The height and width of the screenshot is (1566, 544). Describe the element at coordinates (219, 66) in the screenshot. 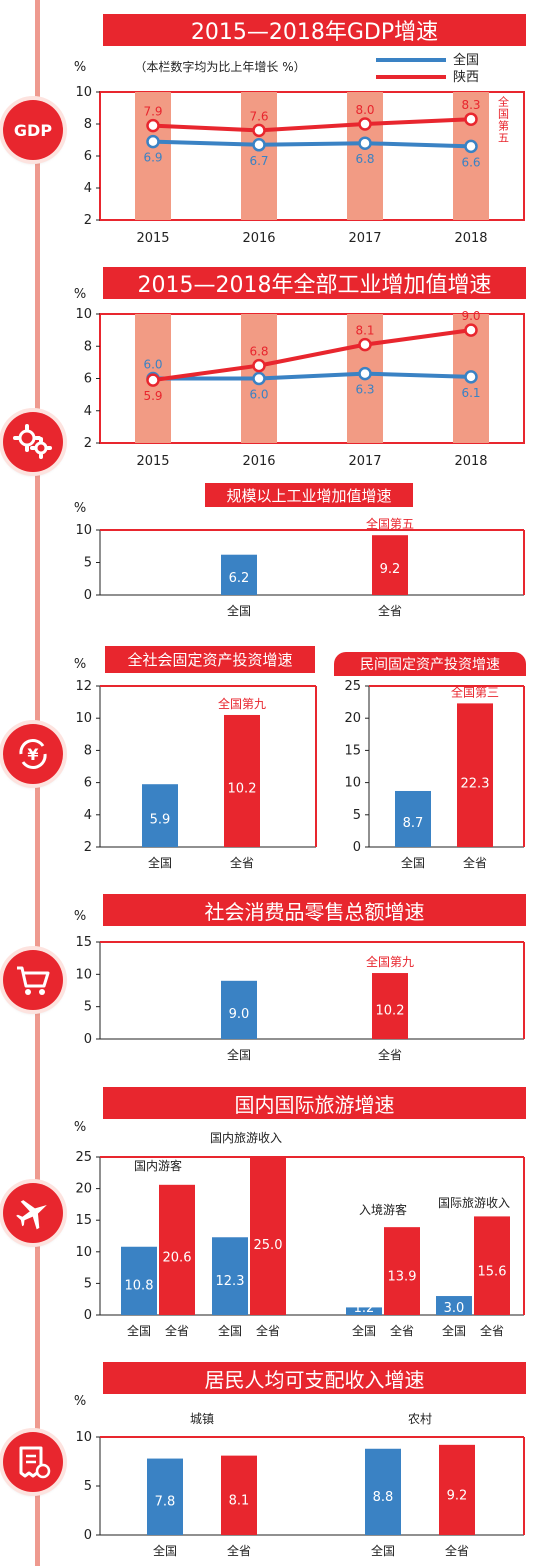

I see `gdp-note: （本栏数字均为比上年增长 %）` at that location.